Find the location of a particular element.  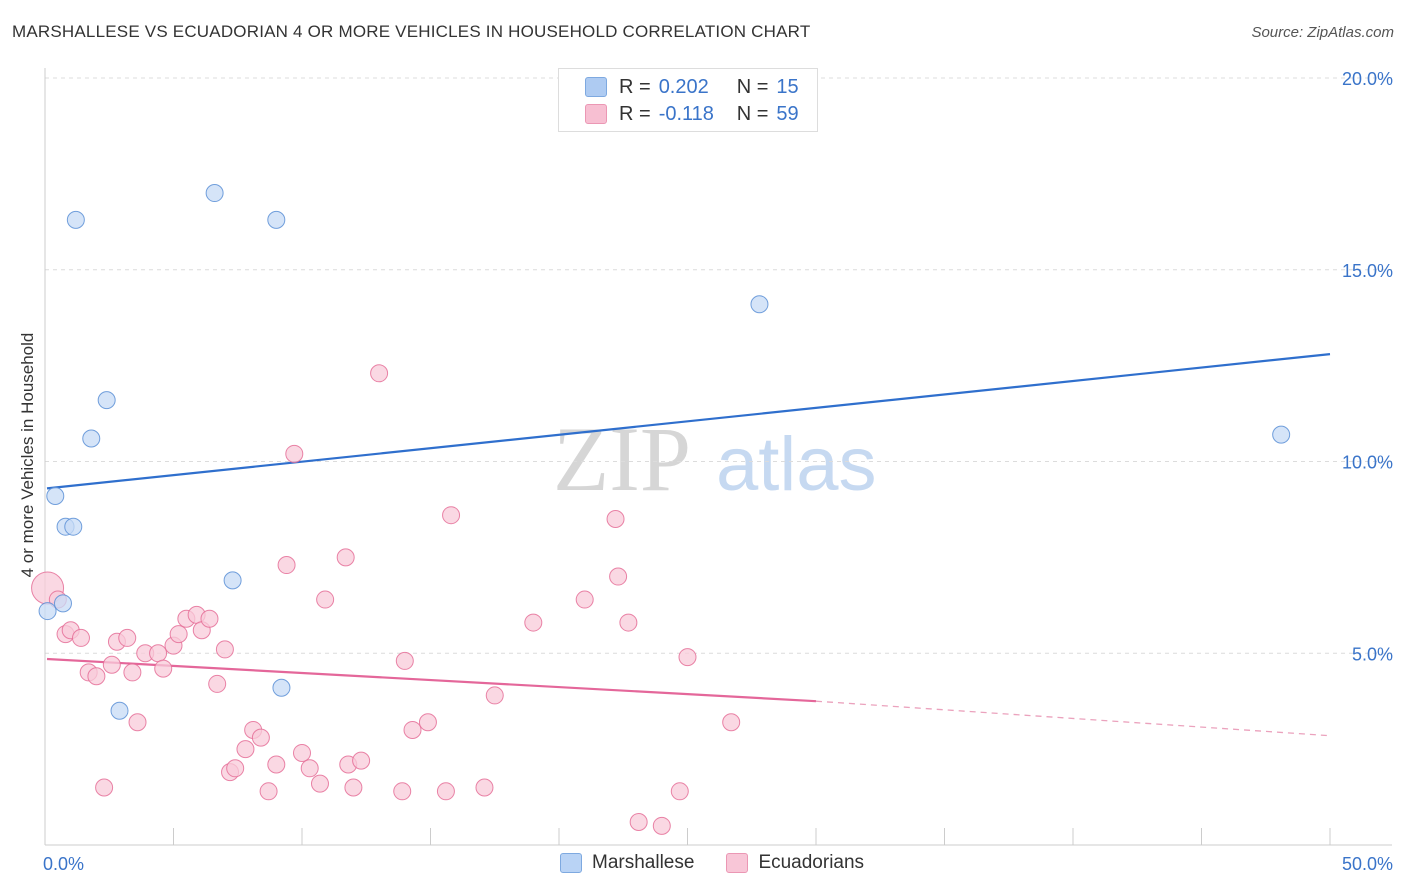

trend-line-ecuadorians is located at coordinates (431, 680).